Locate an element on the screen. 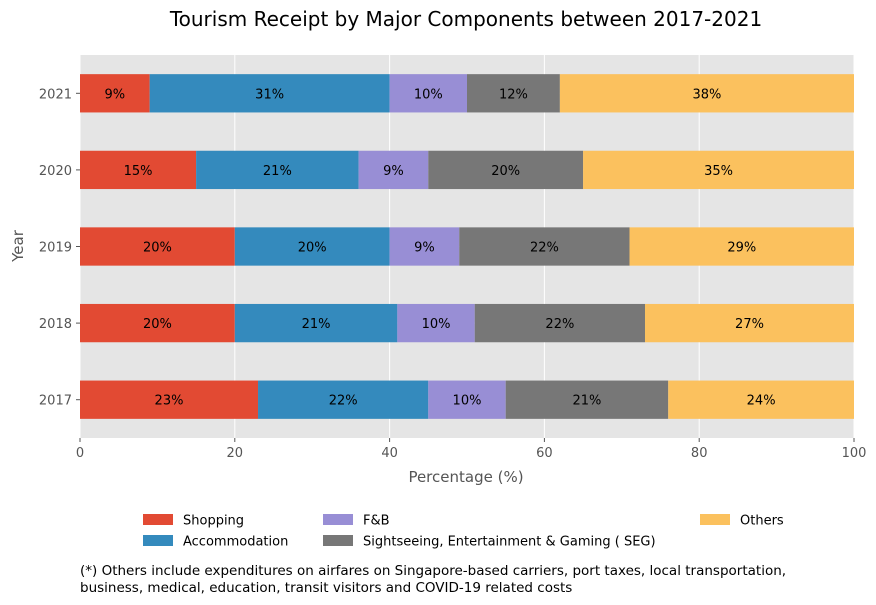  data-label: 27% is located at coordinates (749, 324).